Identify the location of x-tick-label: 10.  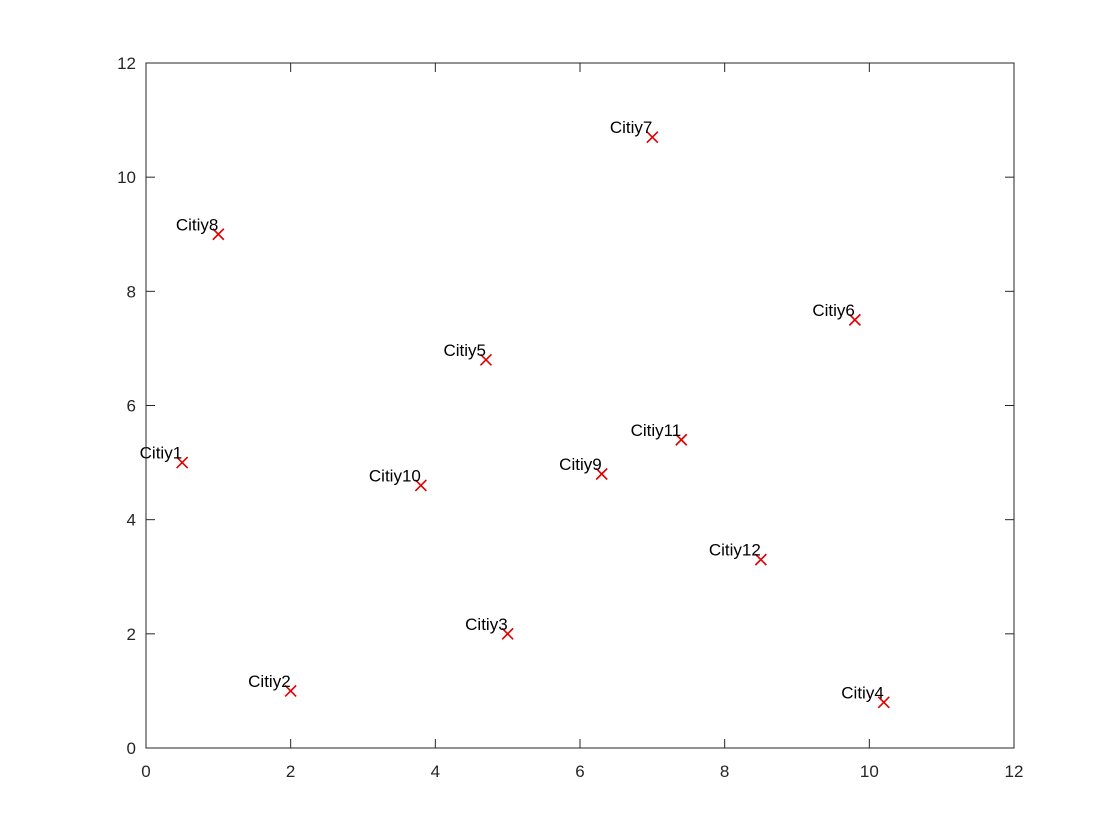
(869, 771).